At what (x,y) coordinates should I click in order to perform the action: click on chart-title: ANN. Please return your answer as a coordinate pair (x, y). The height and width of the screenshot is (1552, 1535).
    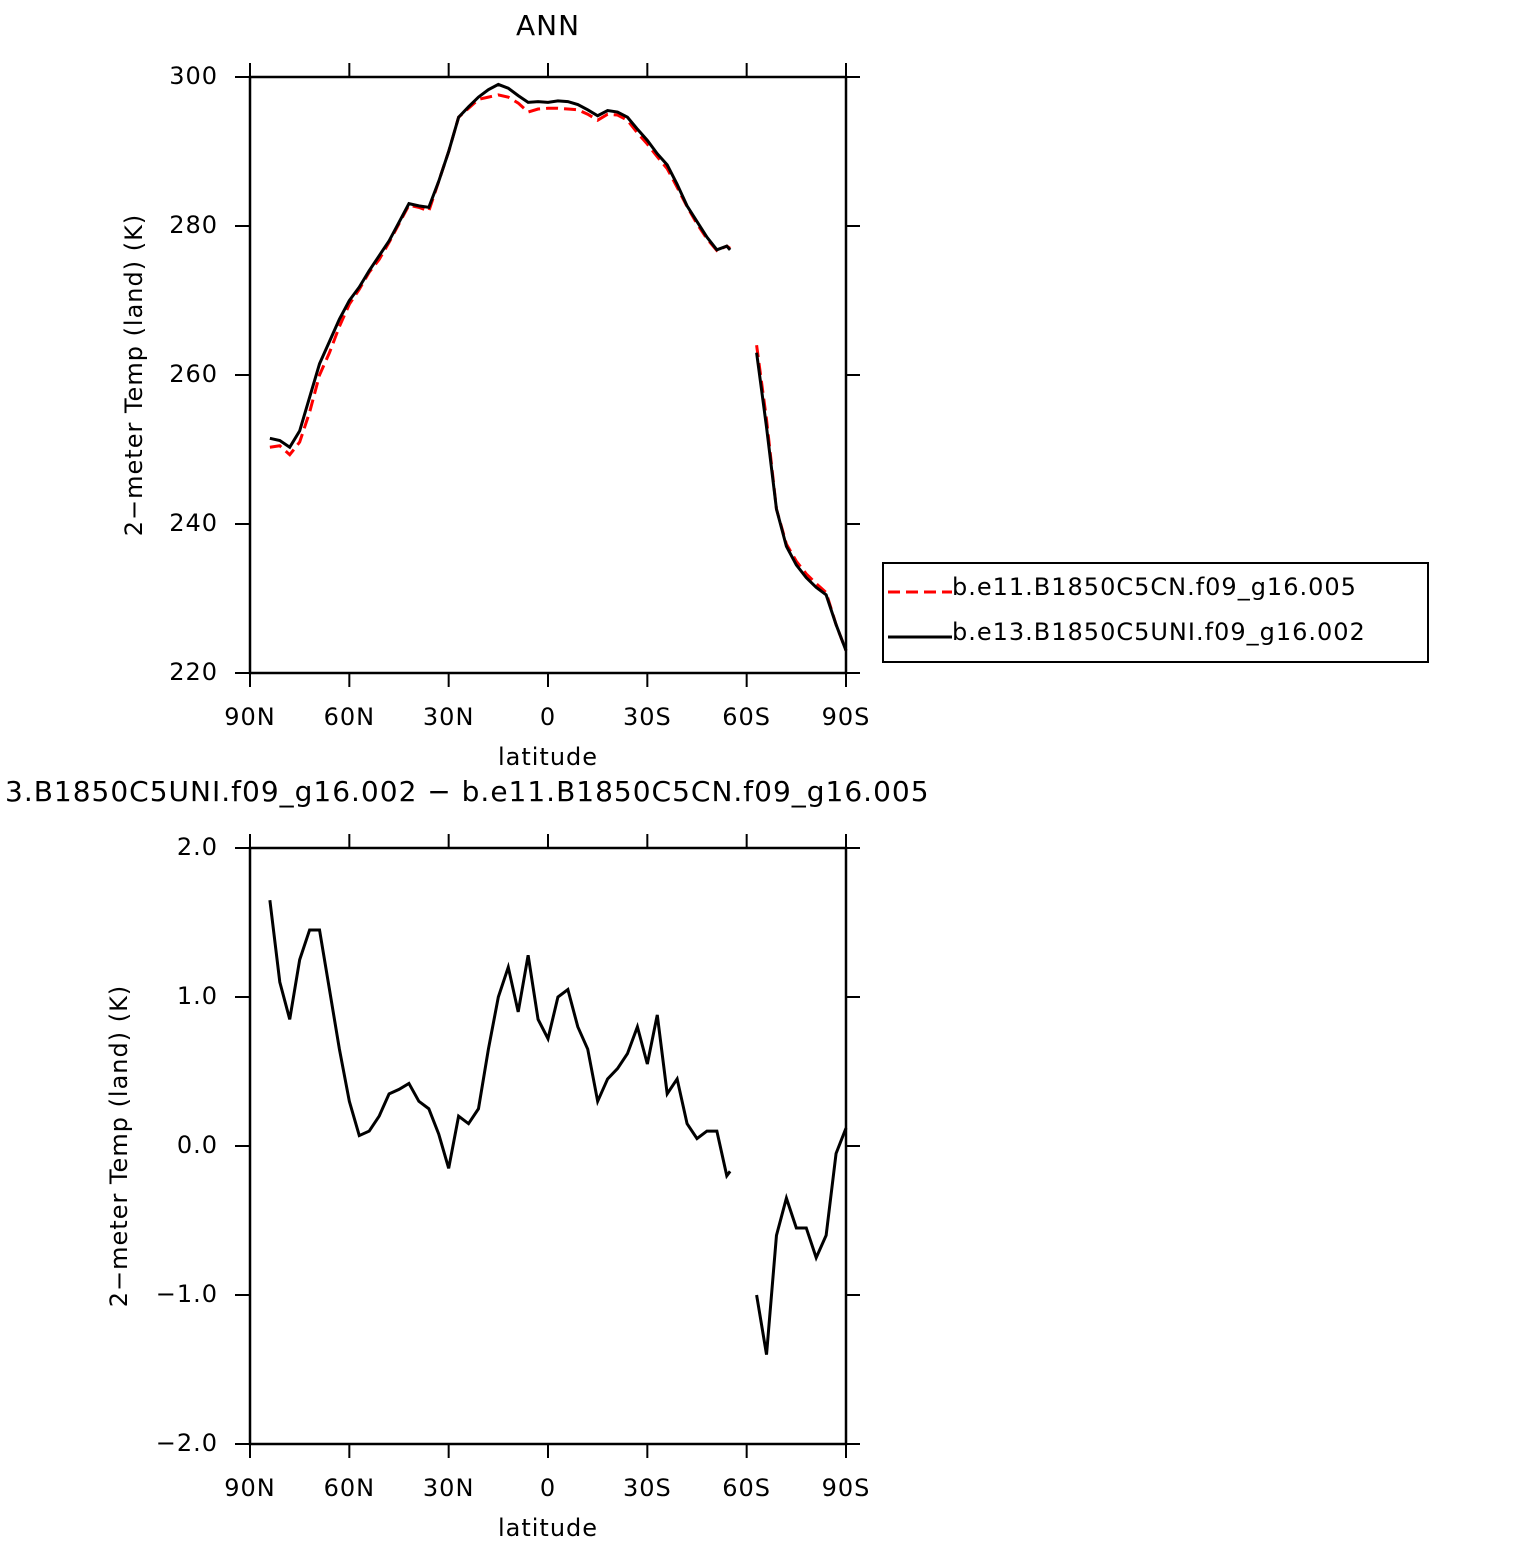
    Looking at the image, I should click on (548, 25).